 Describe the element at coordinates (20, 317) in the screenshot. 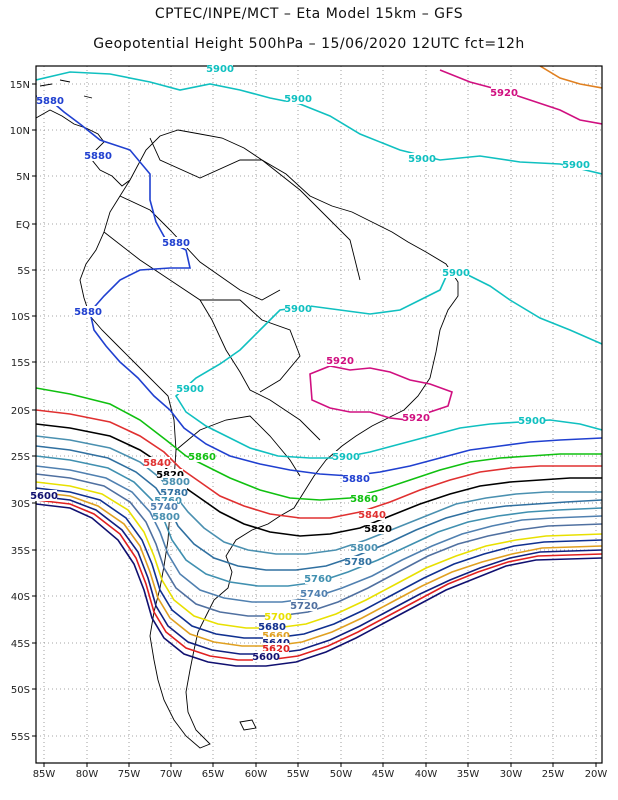

I see `lat-tick-label: 10S` at that location.